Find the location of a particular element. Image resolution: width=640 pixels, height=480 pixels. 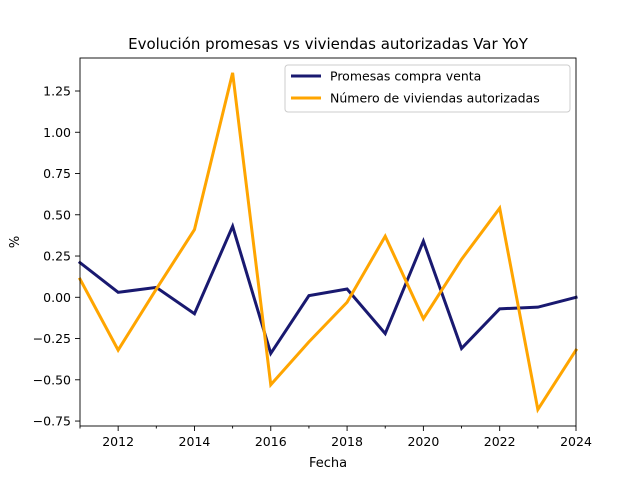

x-tick-label: 2016 is located at coordinates (271, 441).